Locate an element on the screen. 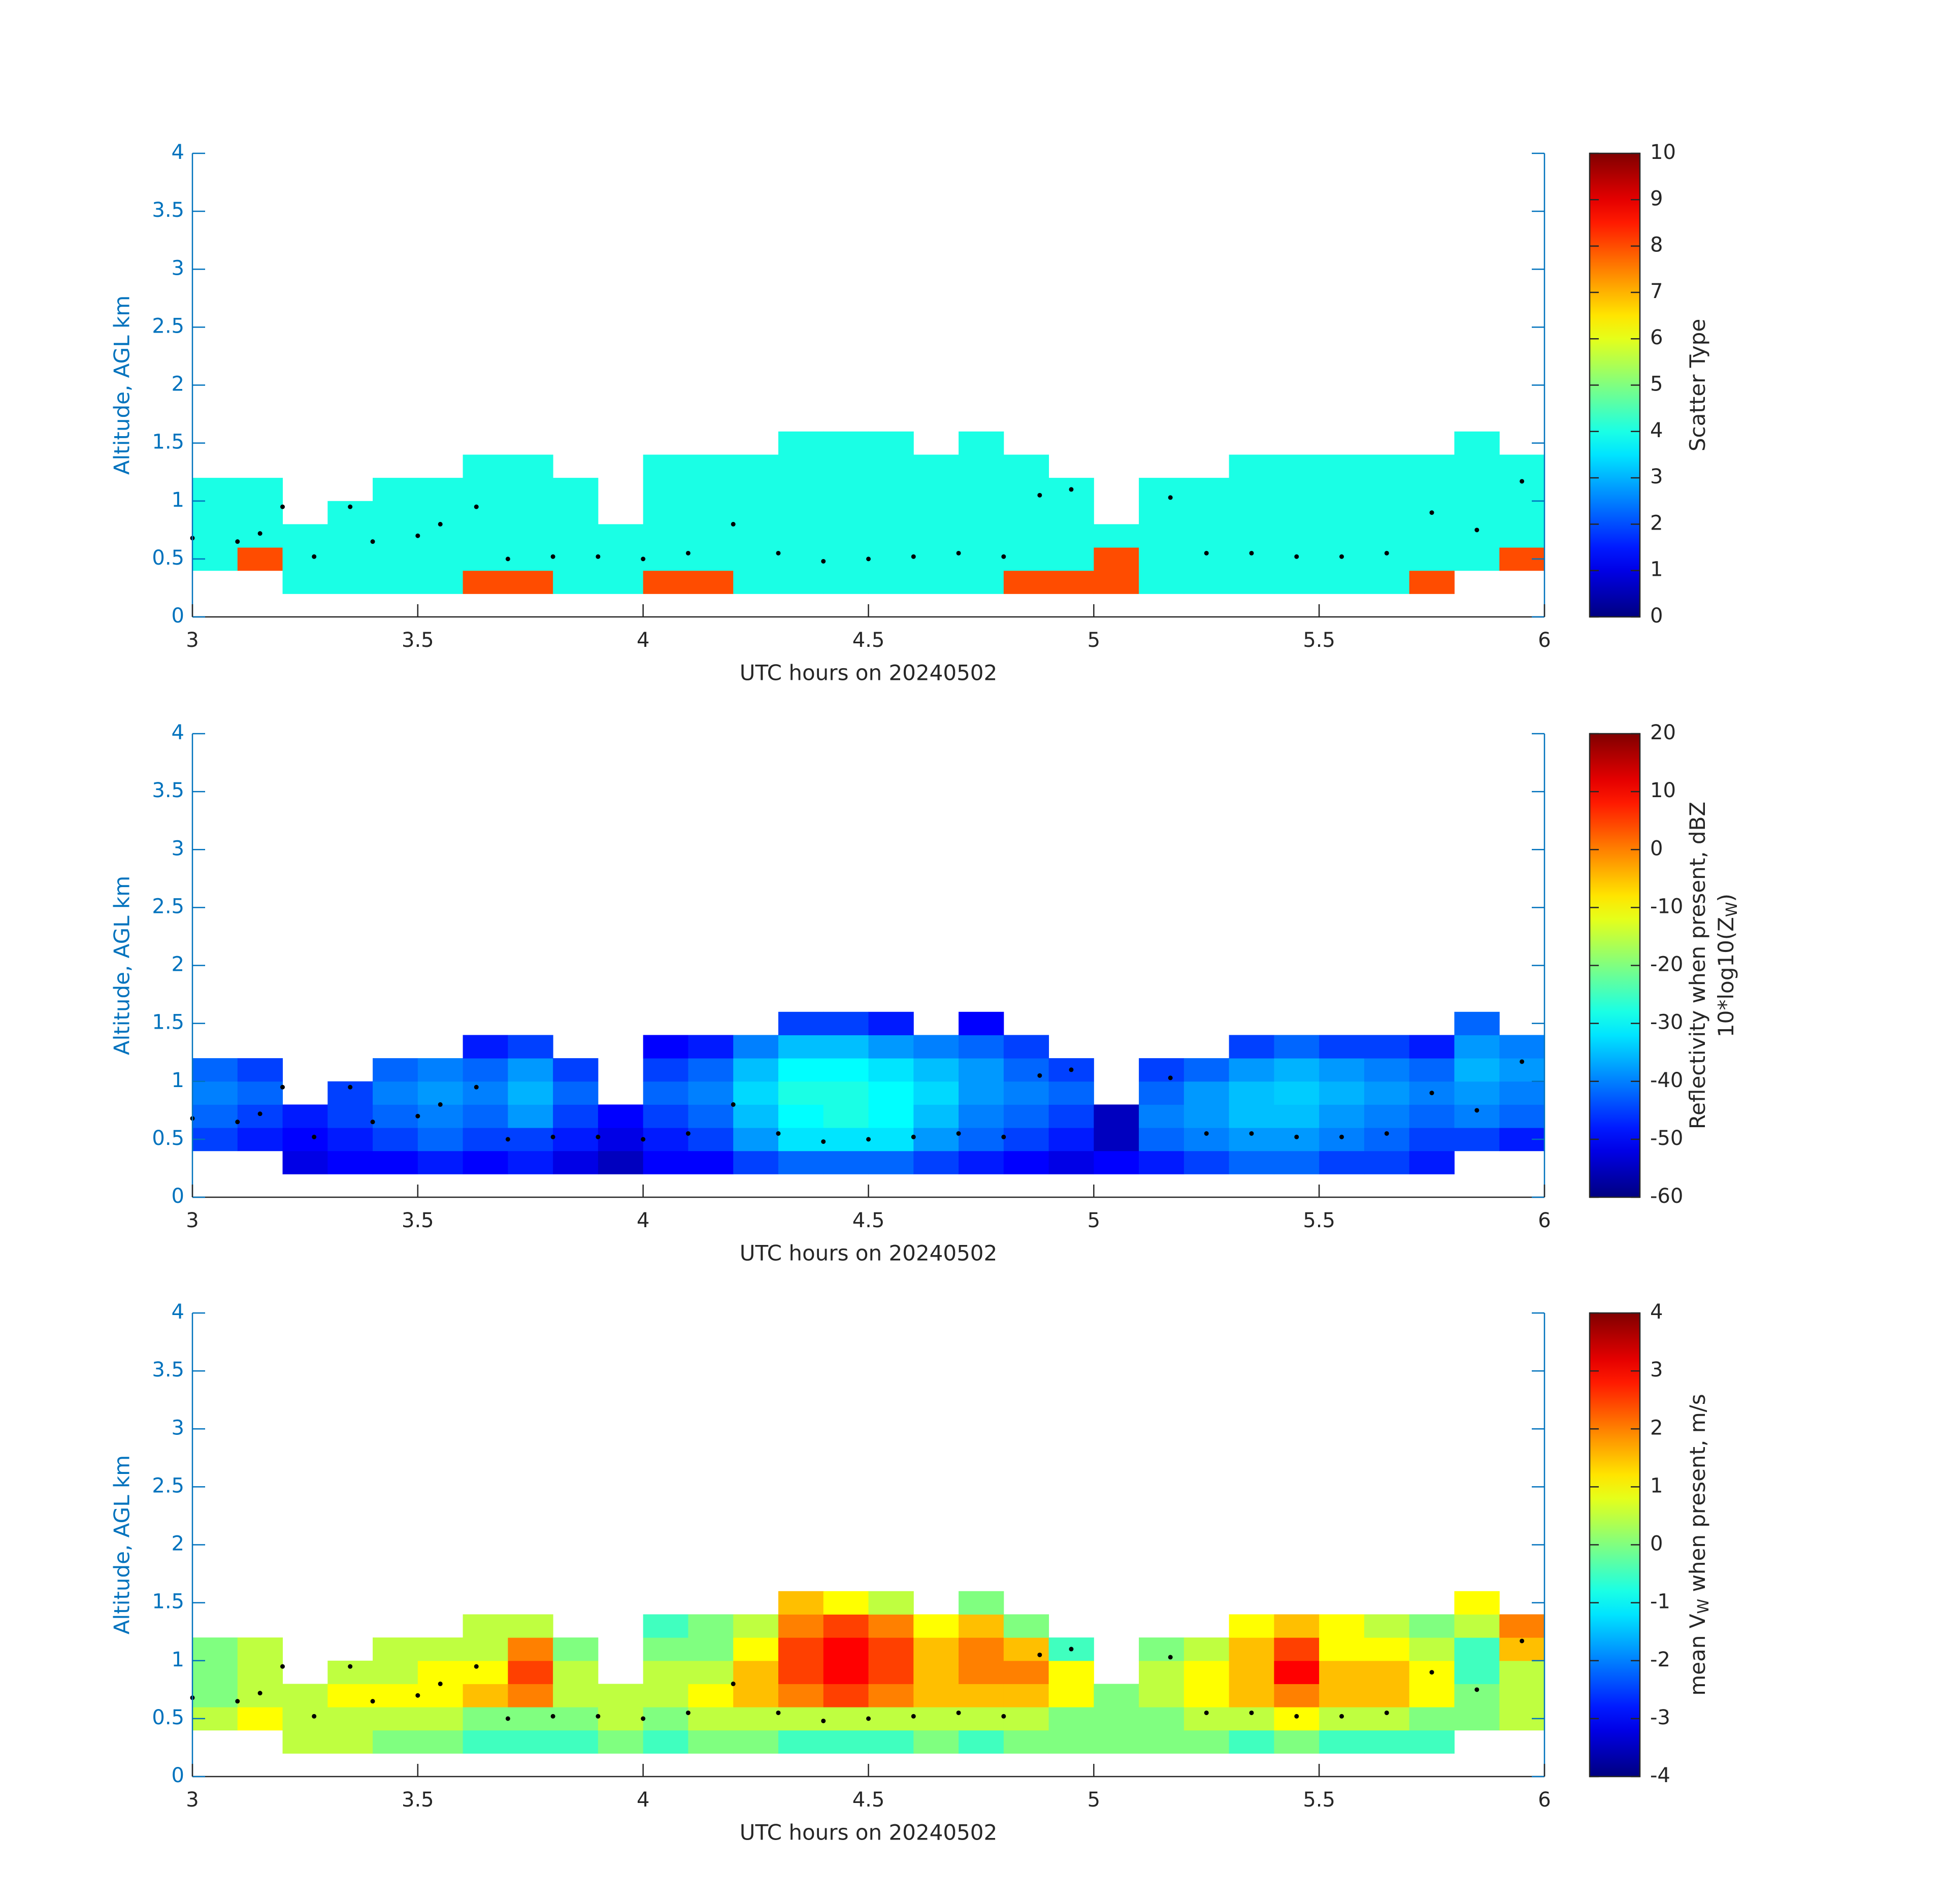 This screenshot has height=1904, width=1942. colorbar-tick-label: 3 is located at coordinates (1656, 1370).